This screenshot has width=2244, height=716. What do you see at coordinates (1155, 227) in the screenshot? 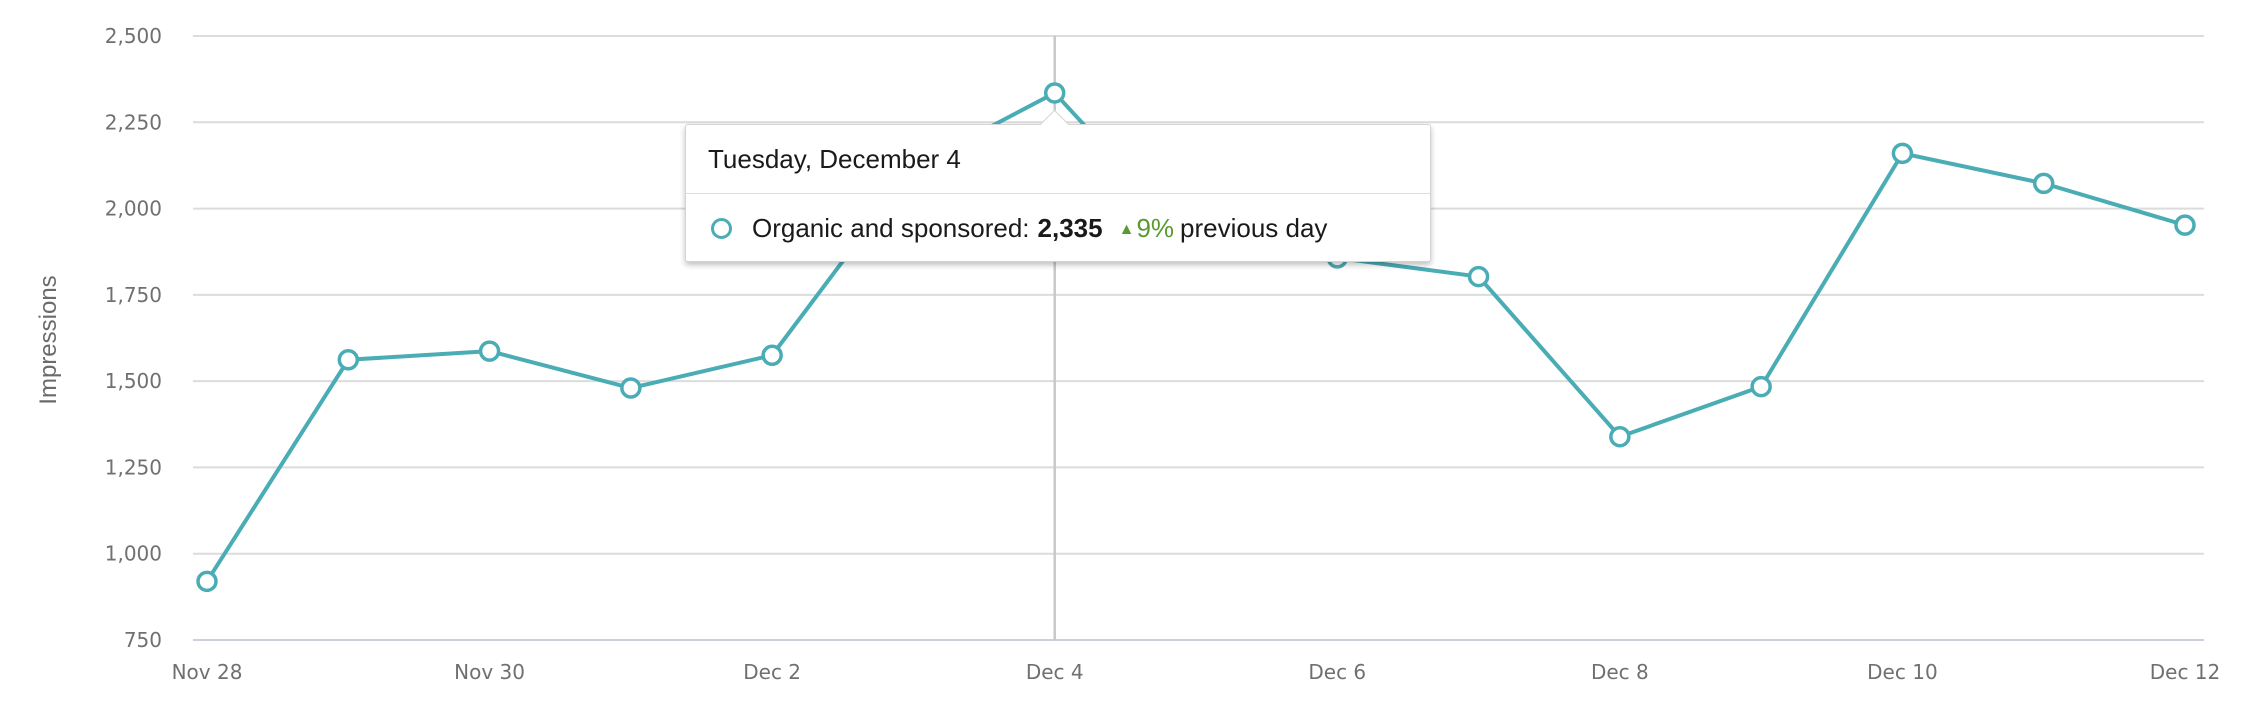
I see `tooltip-change-value: 9%` at bounding box center [1155, 227].